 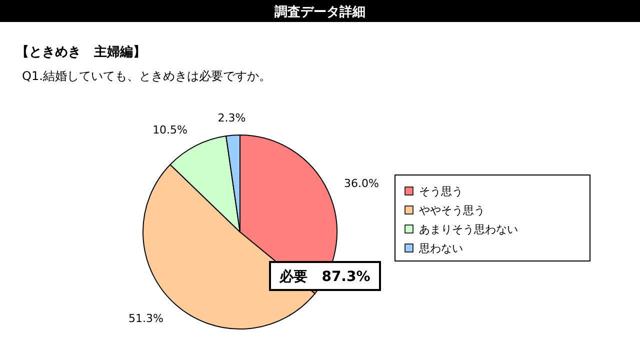 What do you see at coordinates (452, 210) in the screenshot?
I see `legend-label: ややそう思う` at bounding box center [452, 210].